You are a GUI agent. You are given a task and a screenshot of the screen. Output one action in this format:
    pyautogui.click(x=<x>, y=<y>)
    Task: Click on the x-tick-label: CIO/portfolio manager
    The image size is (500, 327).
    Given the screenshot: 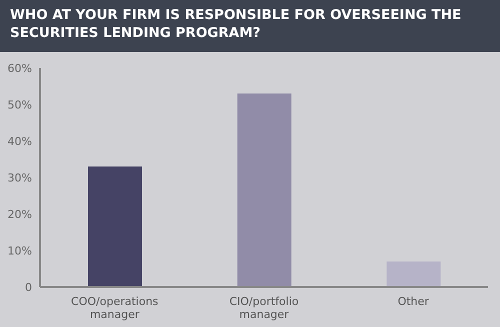 What is the action you would take?
    pyautogui.click(x=264, y=308)
    